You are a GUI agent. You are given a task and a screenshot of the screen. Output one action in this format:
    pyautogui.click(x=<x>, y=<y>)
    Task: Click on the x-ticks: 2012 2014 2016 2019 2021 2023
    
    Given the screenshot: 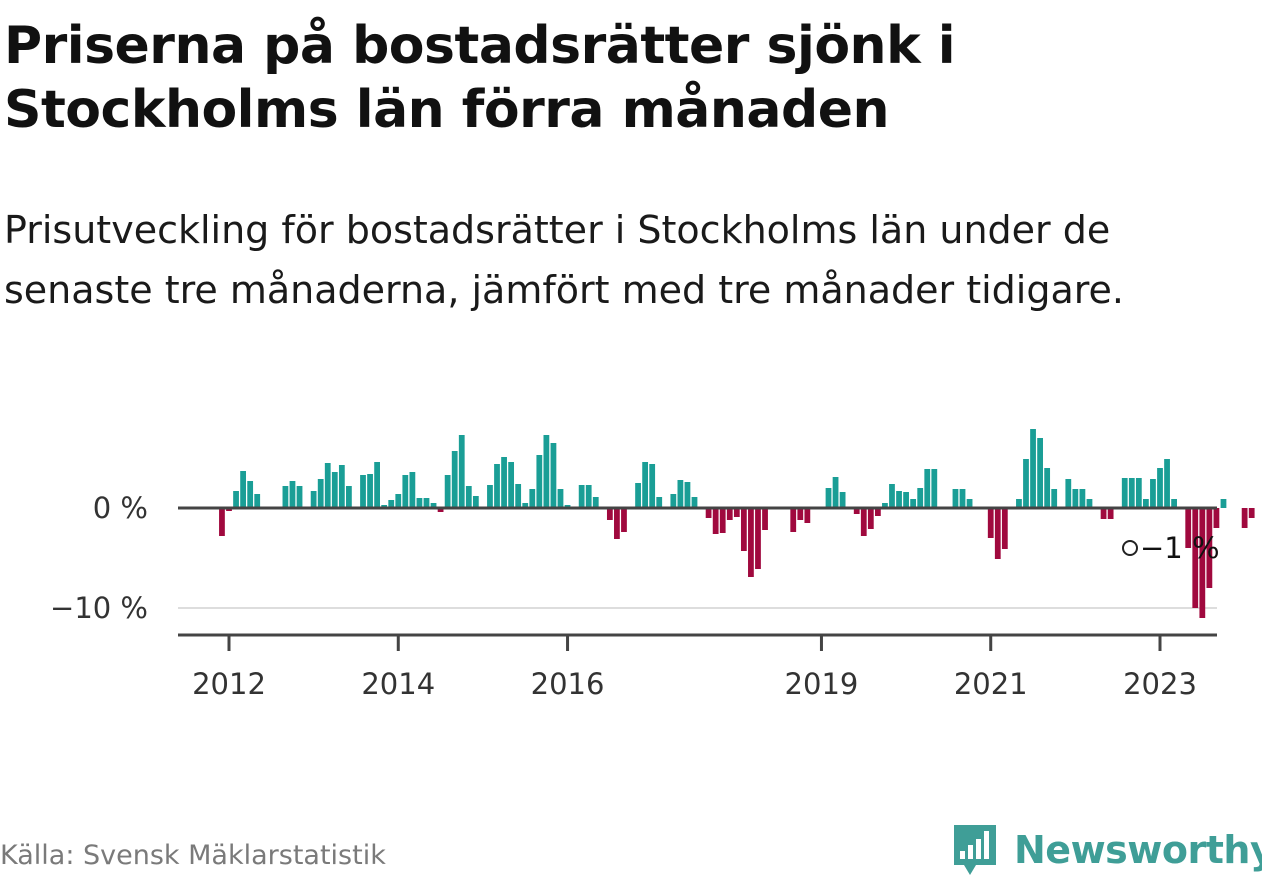 What is the action you would take?
    pyautogui.click(x=694, y=668)
    